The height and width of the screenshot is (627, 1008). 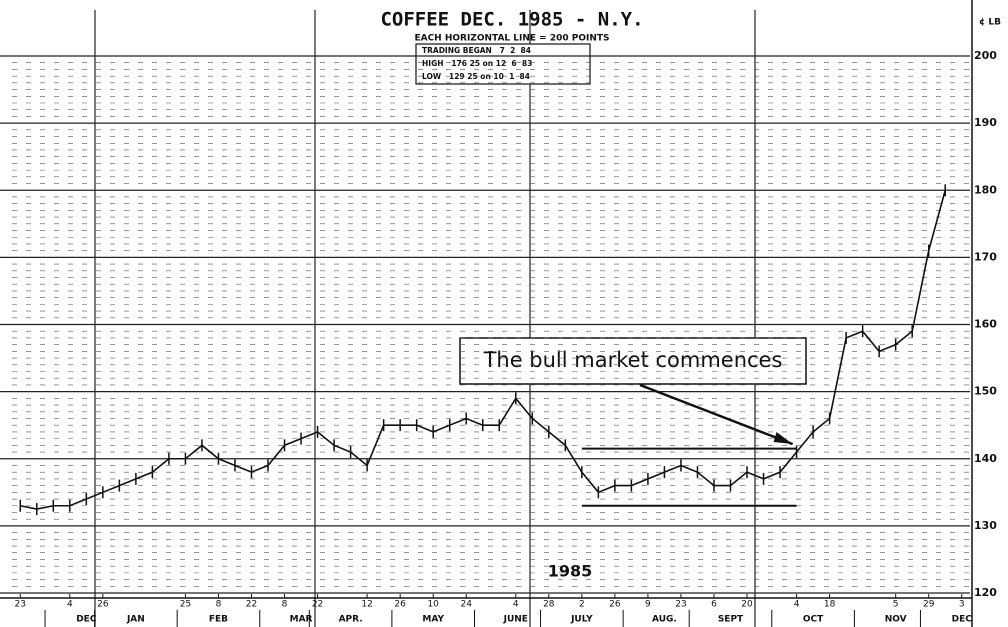 What do you see at coordinates (433, 605) in the screenshot?
I see `x-tick-label: 10` at bounding box center [433, 605].